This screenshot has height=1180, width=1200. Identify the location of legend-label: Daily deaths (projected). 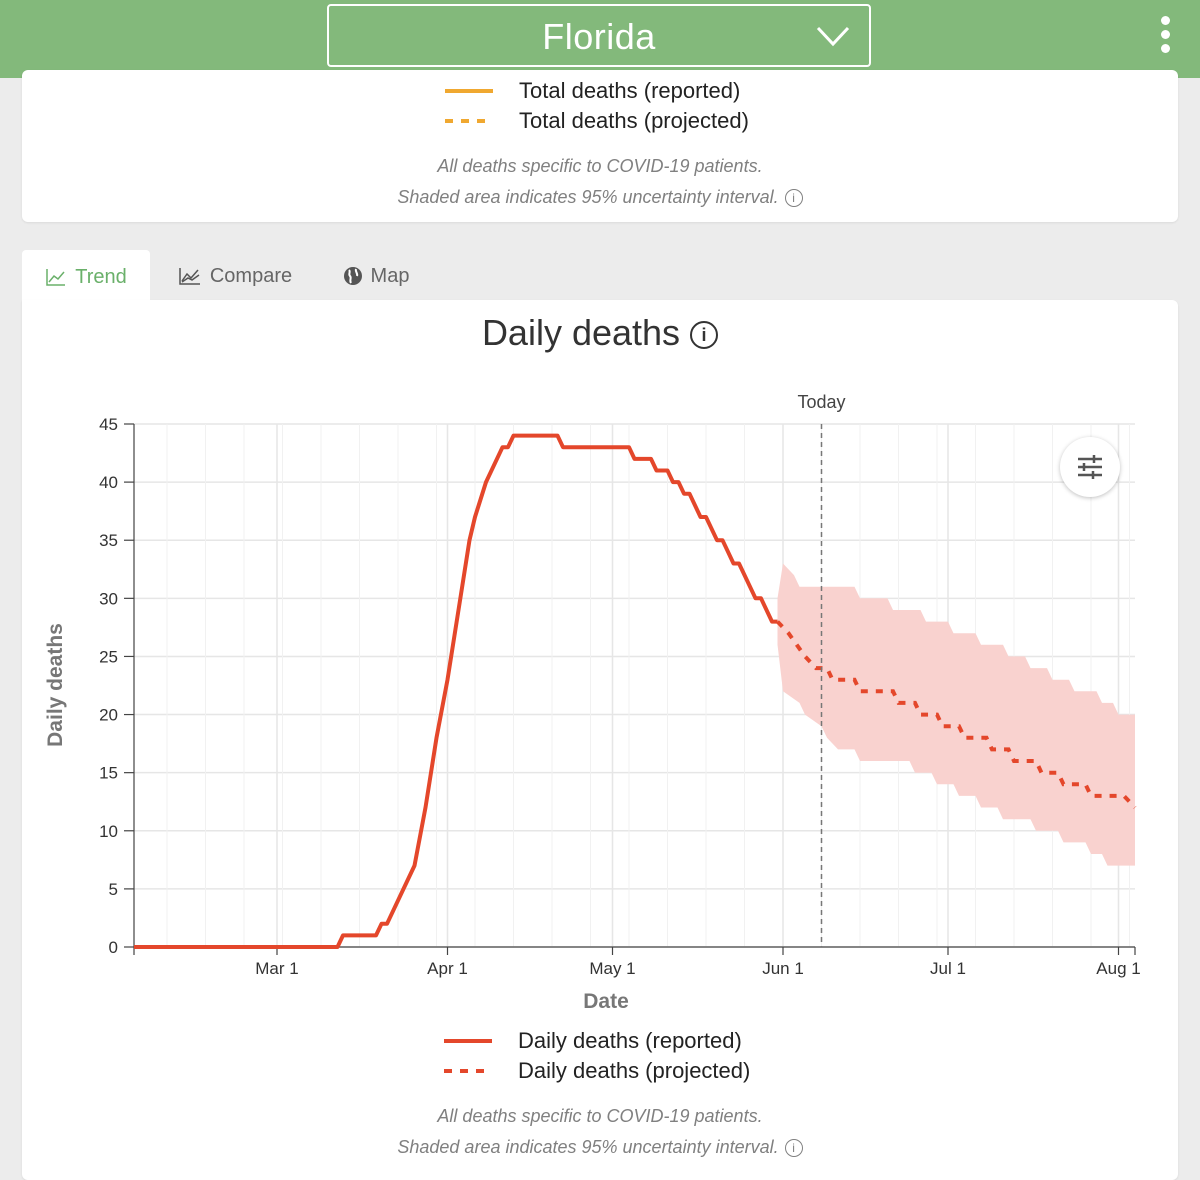
(634, 1070).